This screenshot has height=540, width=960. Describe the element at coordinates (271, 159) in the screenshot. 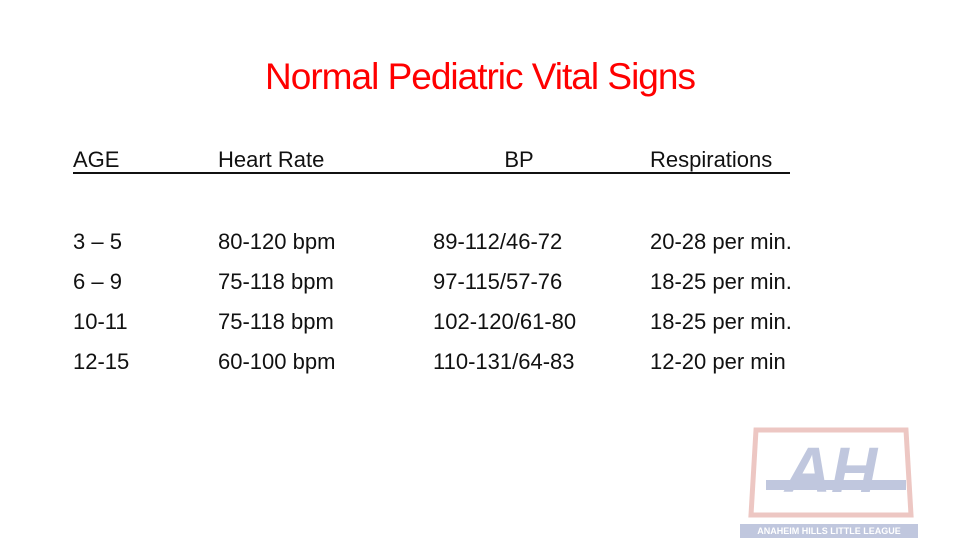

I see `header-cell: Heart Rate` at that location.